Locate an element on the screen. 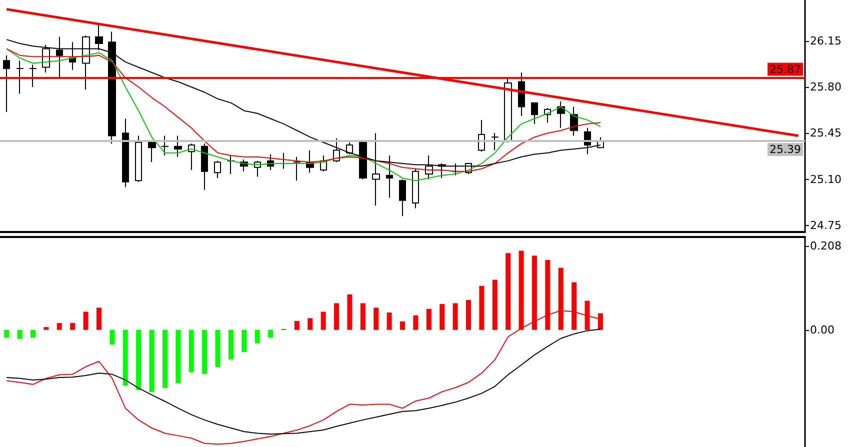 The width and height of the screenshot is (850, 447). y-tick-label: 24.75 is located at coordinates (826, 225).